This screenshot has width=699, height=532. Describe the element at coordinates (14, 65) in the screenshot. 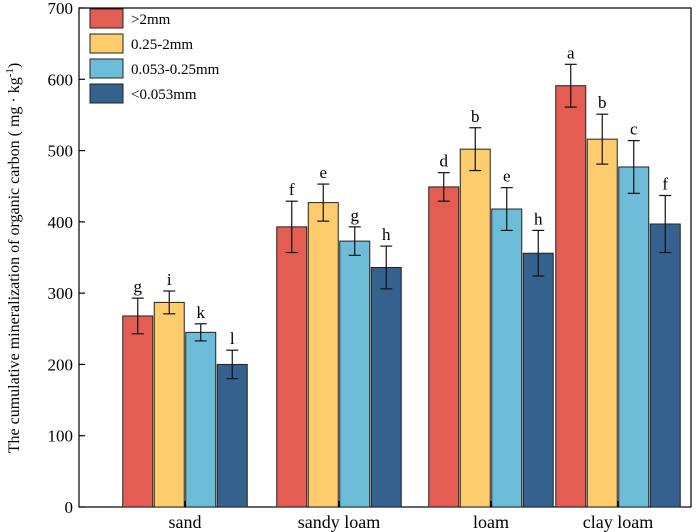

I see `y-axis-label-close: )` at that location.